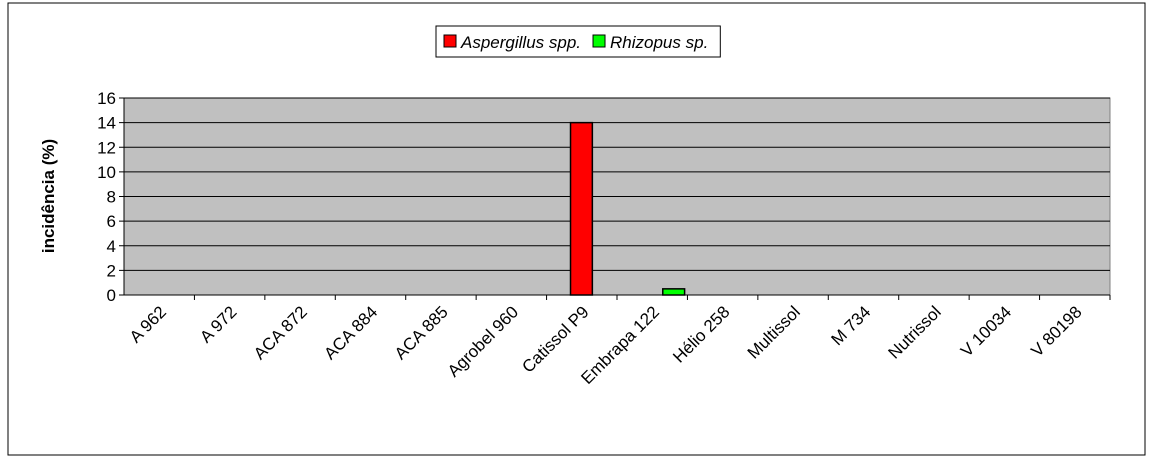 The width and height of the screenshot is (1152, 461). I want to click on y-axis-label: incidência (%), so click(48, 196).